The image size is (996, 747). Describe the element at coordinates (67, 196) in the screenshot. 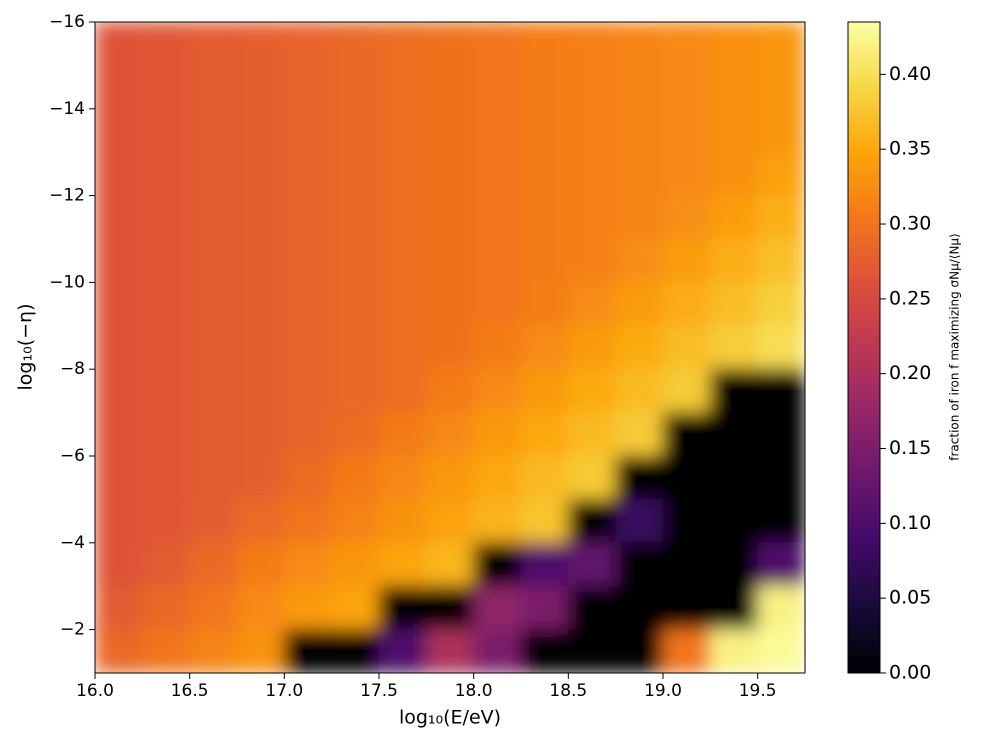

I see `y-tick-label: −12` at that location.